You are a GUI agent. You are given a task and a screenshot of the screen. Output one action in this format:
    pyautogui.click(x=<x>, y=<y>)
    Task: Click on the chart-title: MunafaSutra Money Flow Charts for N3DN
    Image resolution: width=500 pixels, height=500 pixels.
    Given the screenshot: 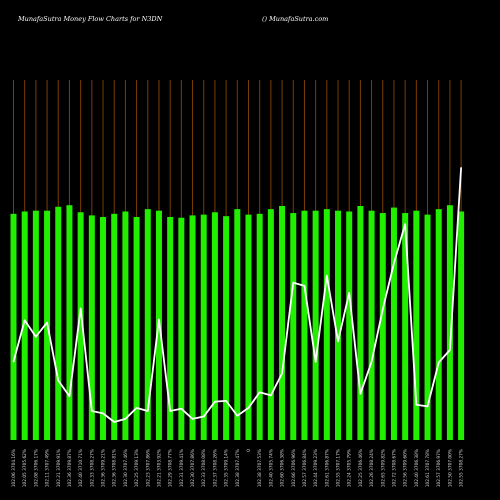 What is the action you would take?
    pyautogui.click(x=90, y=19)
    